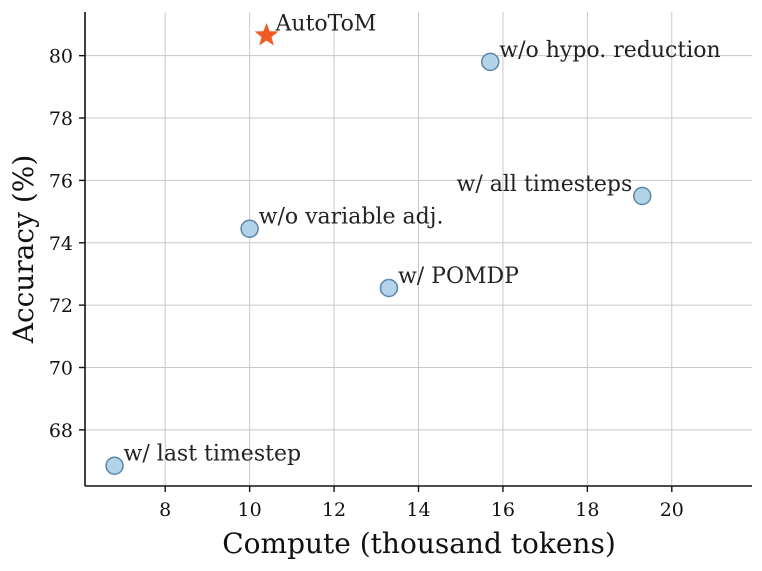 Image resolution: width=762 pixels, height=571 pixels. Describe the element at coordinates (165, 510) in the screenshot. I see `x-tick-label: 8` at that location.